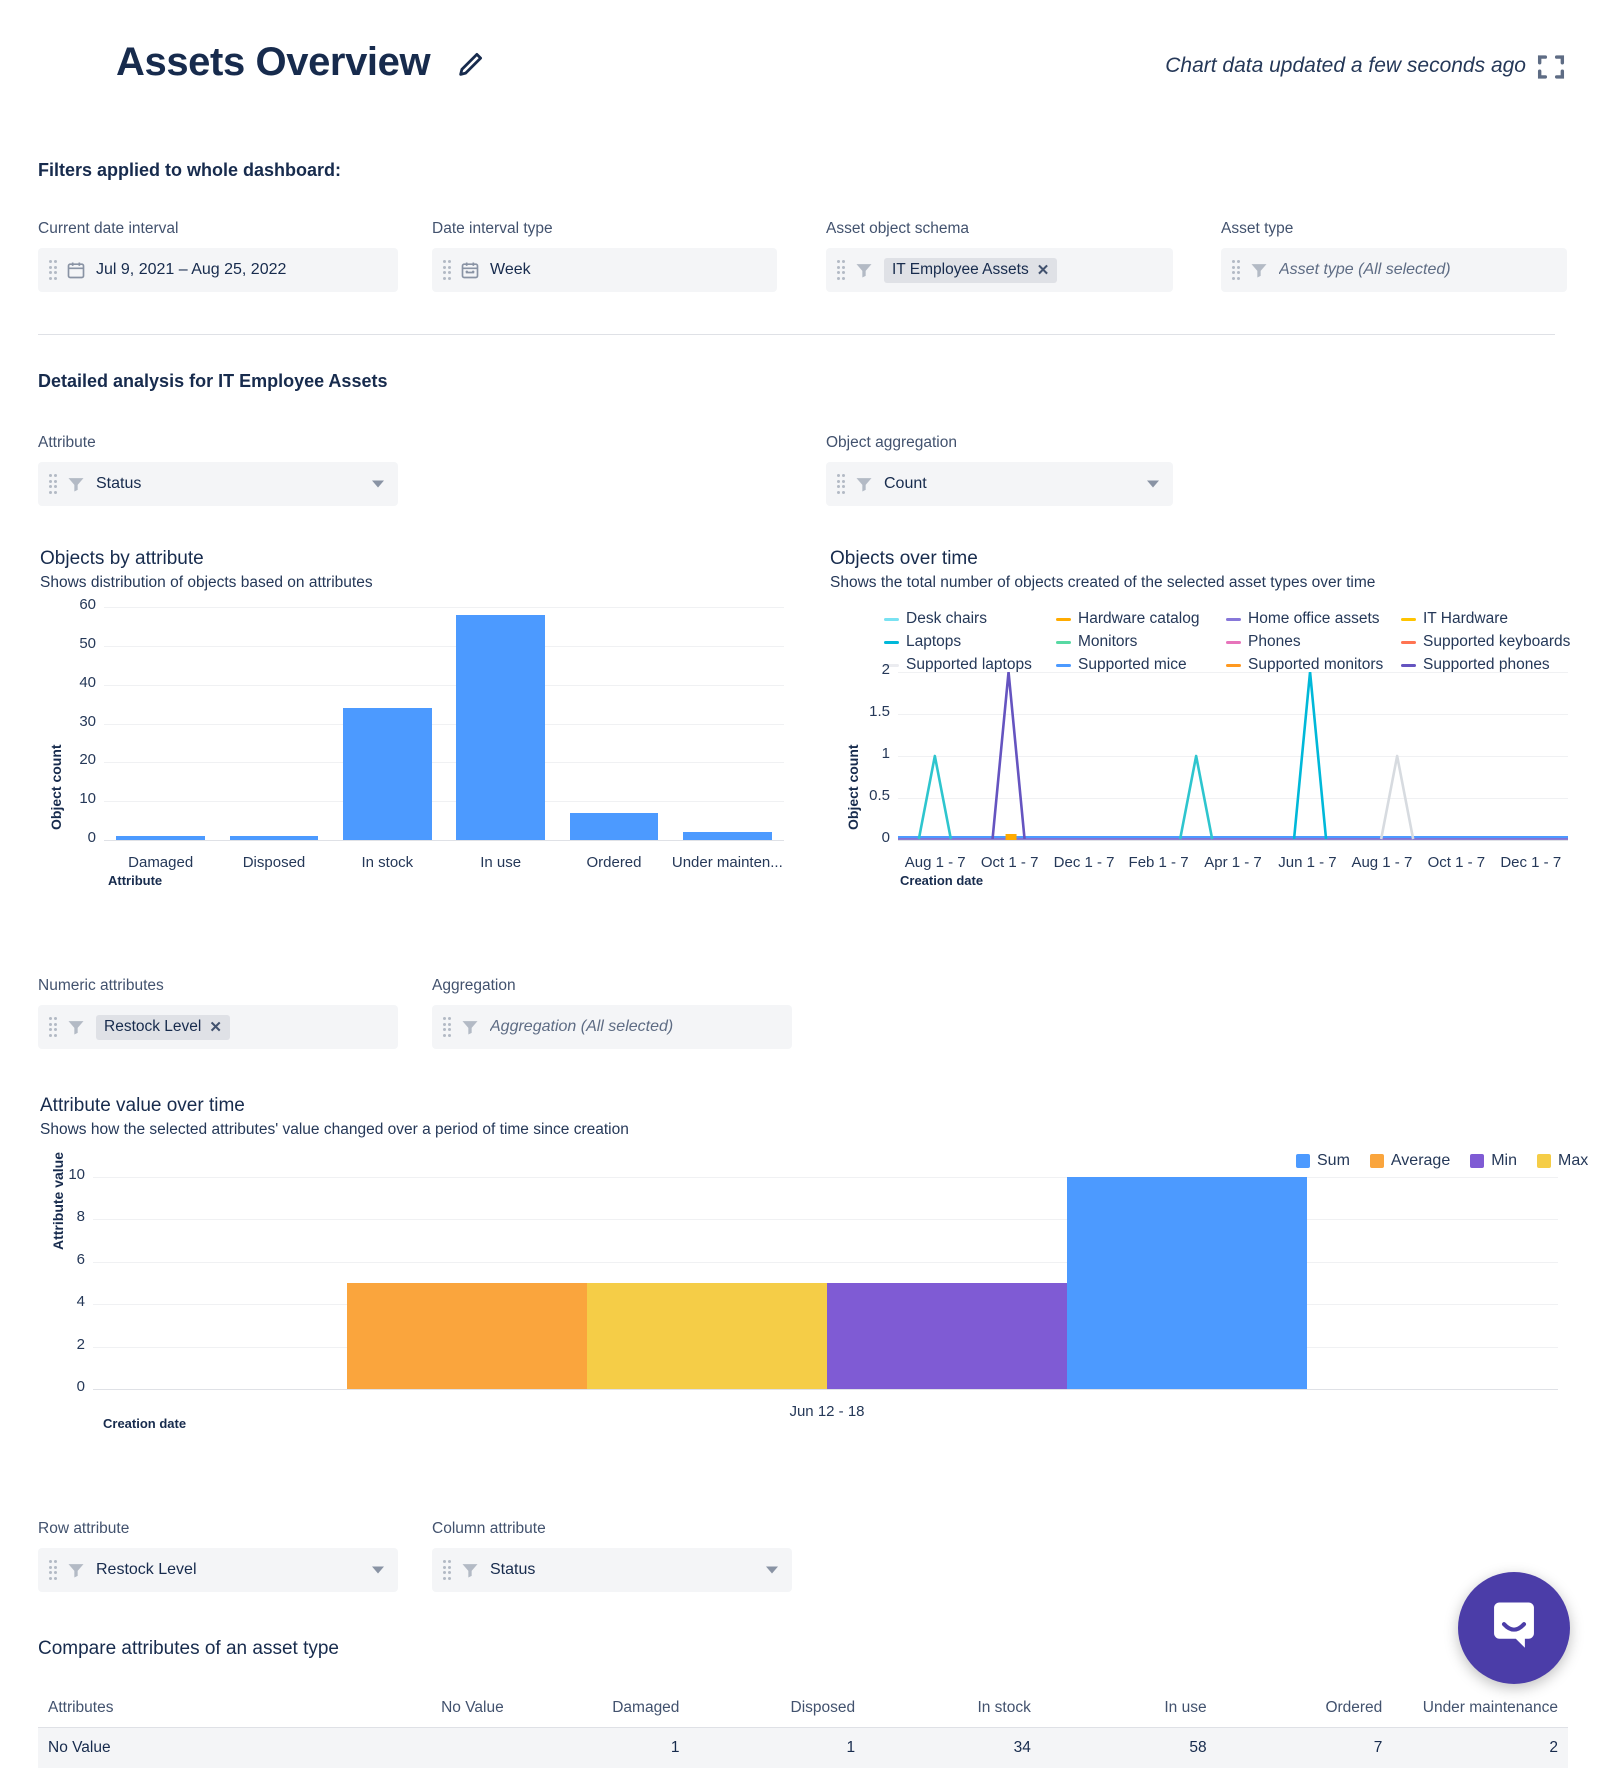  I want to click on chart3-legend-item: Sum, so click(1323, 1161).